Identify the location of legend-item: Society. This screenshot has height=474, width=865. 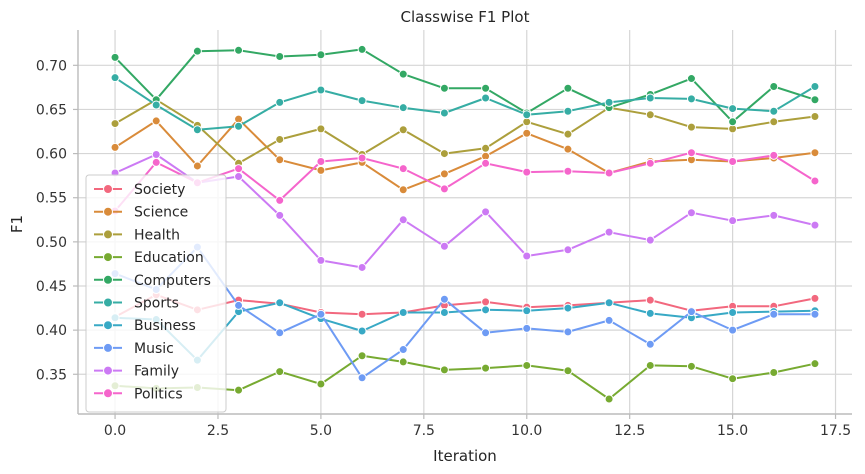
(139, 190).